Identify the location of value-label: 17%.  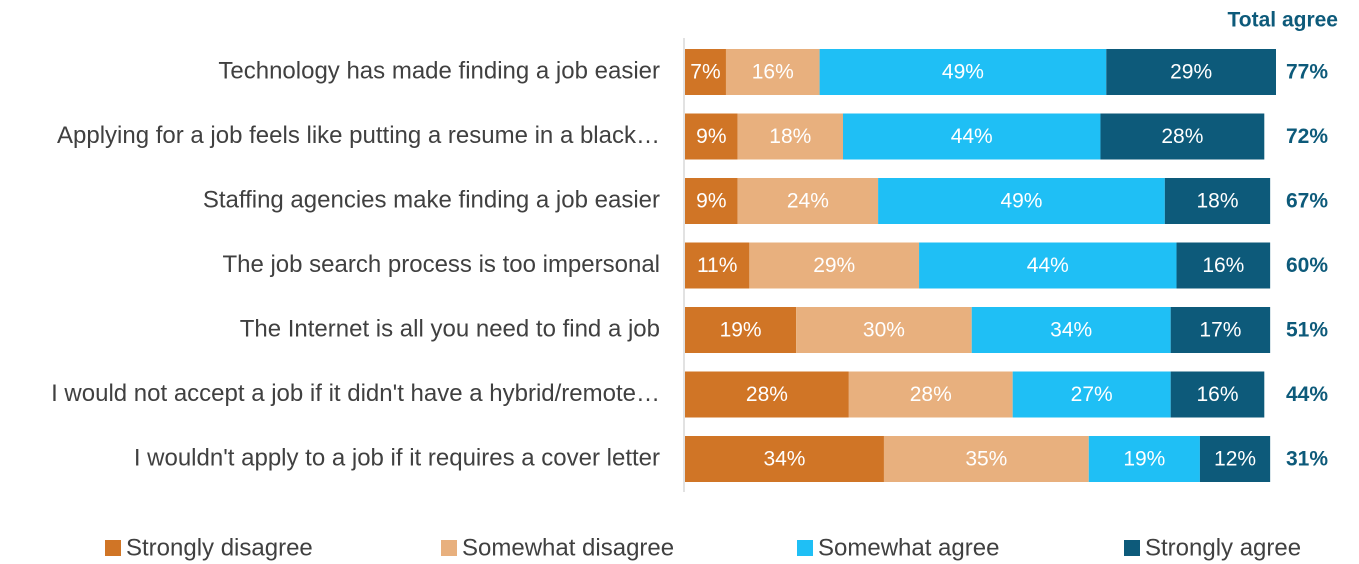
(1220, 330).